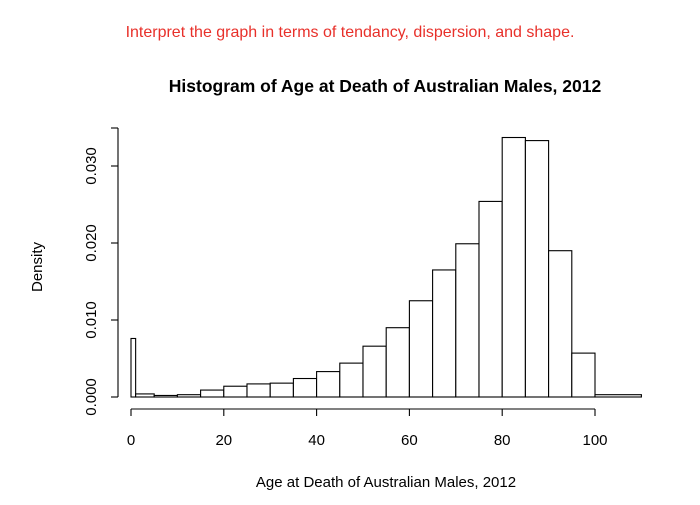 This screenshot has height=505, width=700. Describe the element at coordinates (131, 440) in the screenshot. I see `x-tick-label-0: 0` at that location.